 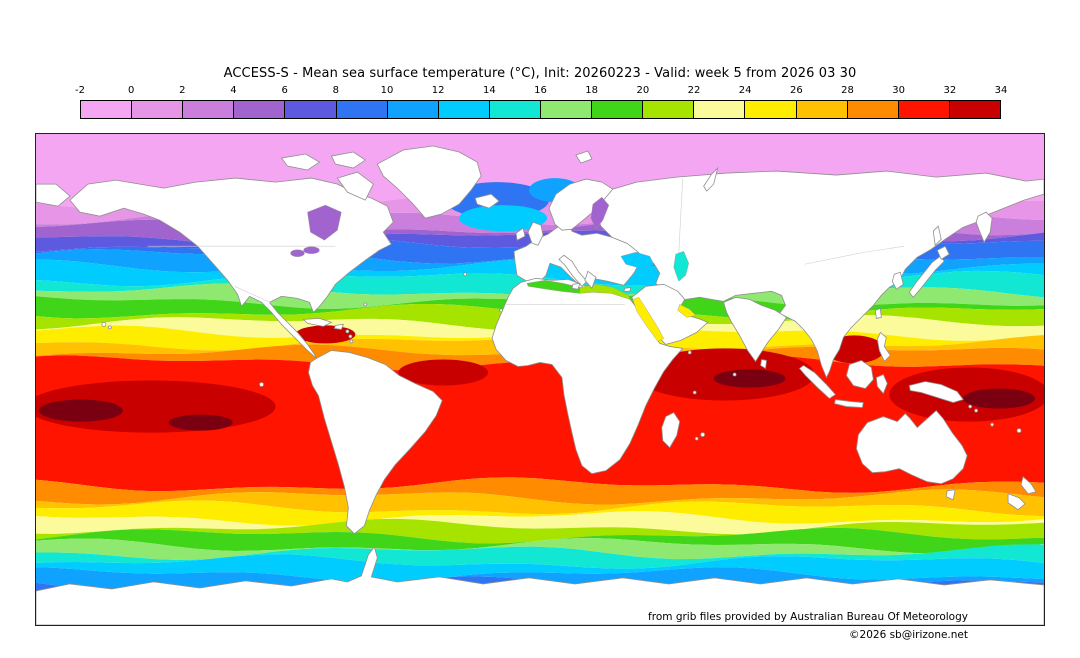 I want to click on new-guinea, so click(x=936, y=392).